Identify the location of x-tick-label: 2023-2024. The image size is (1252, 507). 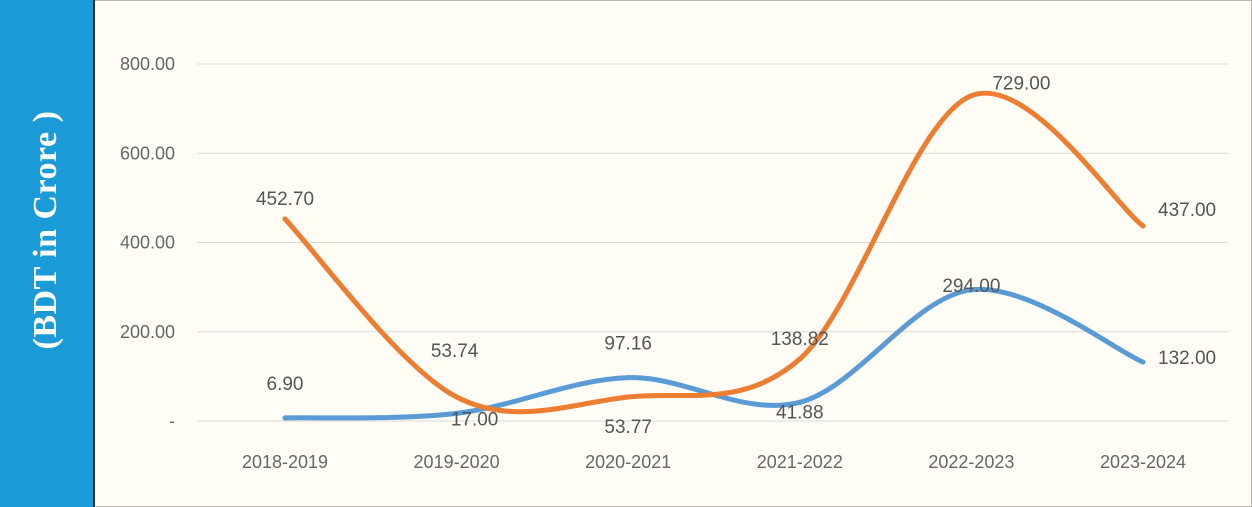
(1143, 462).